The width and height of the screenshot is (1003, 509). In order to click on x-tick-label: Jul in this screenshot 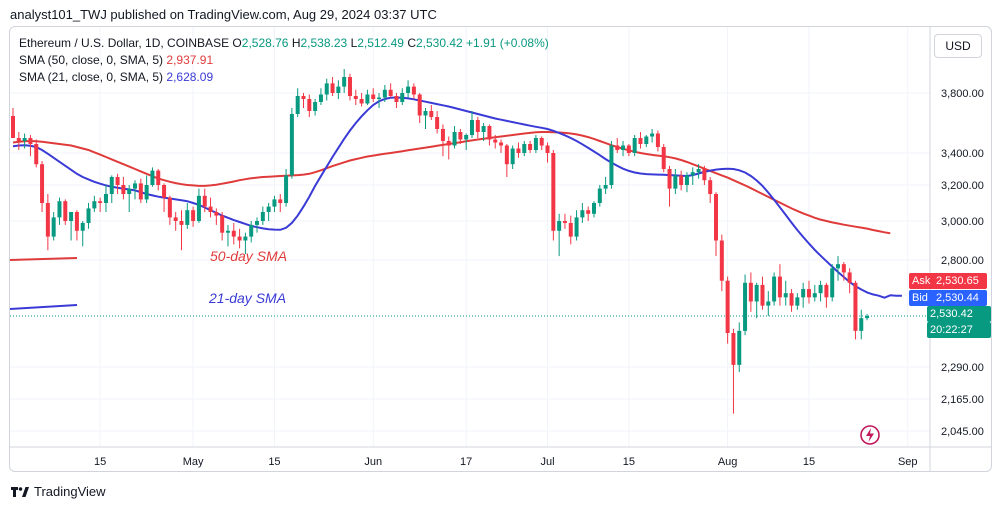, I will do `click(547, 462)`.